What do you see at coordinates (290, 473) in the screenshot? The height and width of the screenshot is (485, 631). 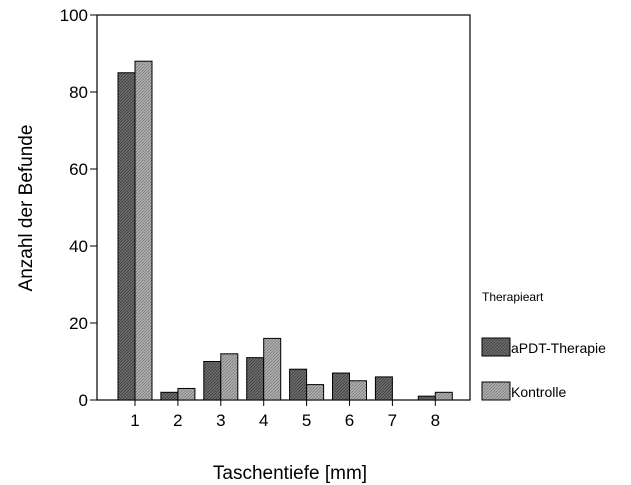 I see `x-axis-title: Taschentiefe [mm]` at bounding box center [290, 473].